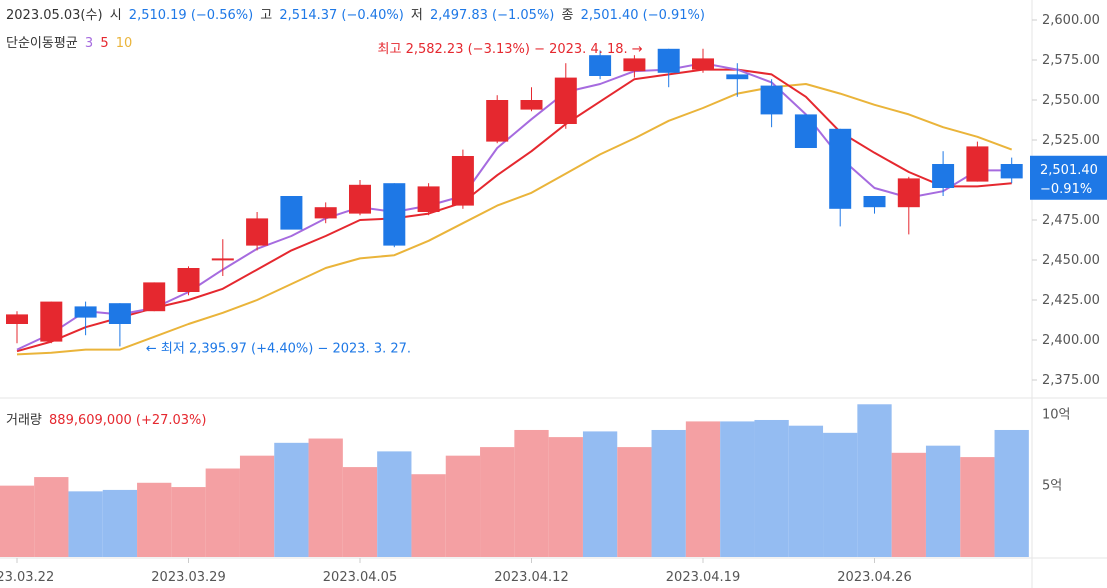 Image resolution: width=1107 pixels, height=588 pixels. Describe the element at coordinates (124, 43) in the screenshot. I see `ma10-legend: 10` at that location.